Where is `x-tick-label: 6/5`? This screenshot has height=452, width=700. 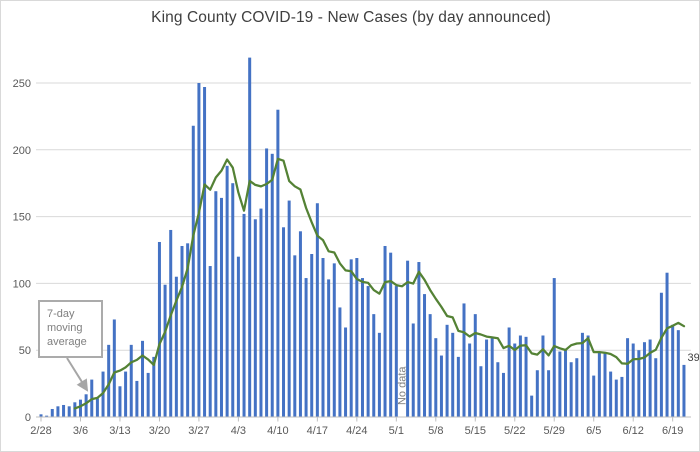
x-tick-label: 6/5 is located at coordinates (593, 431).